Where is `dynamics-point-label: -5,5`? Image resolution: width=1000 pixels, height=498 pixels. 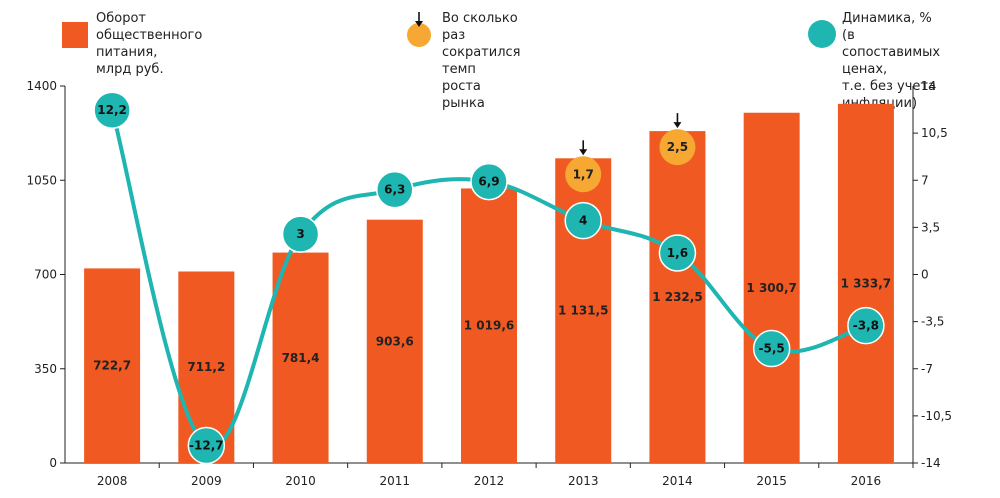 dynamics-point-label: -5,5 is located at coordinates (772, 349).